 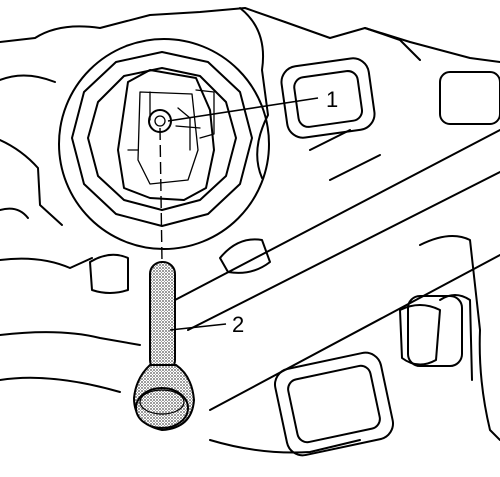 I want to click on callout-label-2: 2, so click(x=238, y=324).